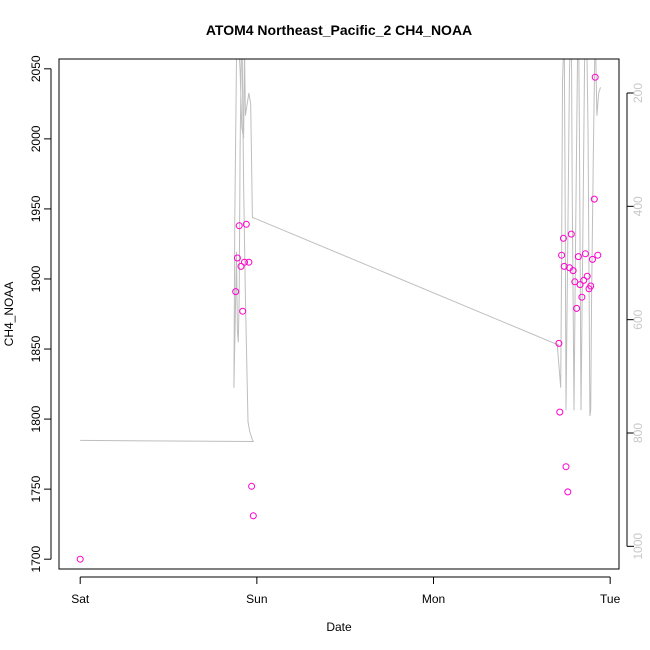 Image resolution: width=650 pixels, height=650 pixels. I want to click on right-tick-label: 600, so click(638, 319).